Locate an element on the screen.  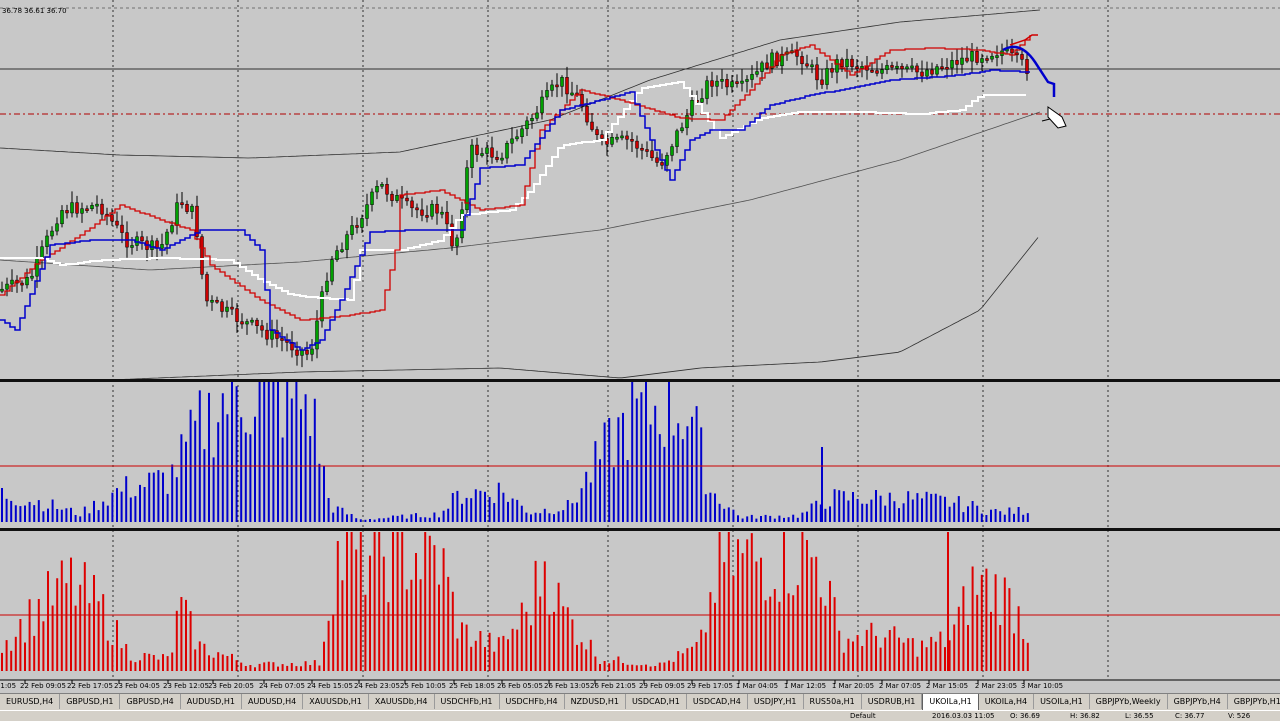
time-label: 24 Feb 23:05 is located at coordinates (377, 686).